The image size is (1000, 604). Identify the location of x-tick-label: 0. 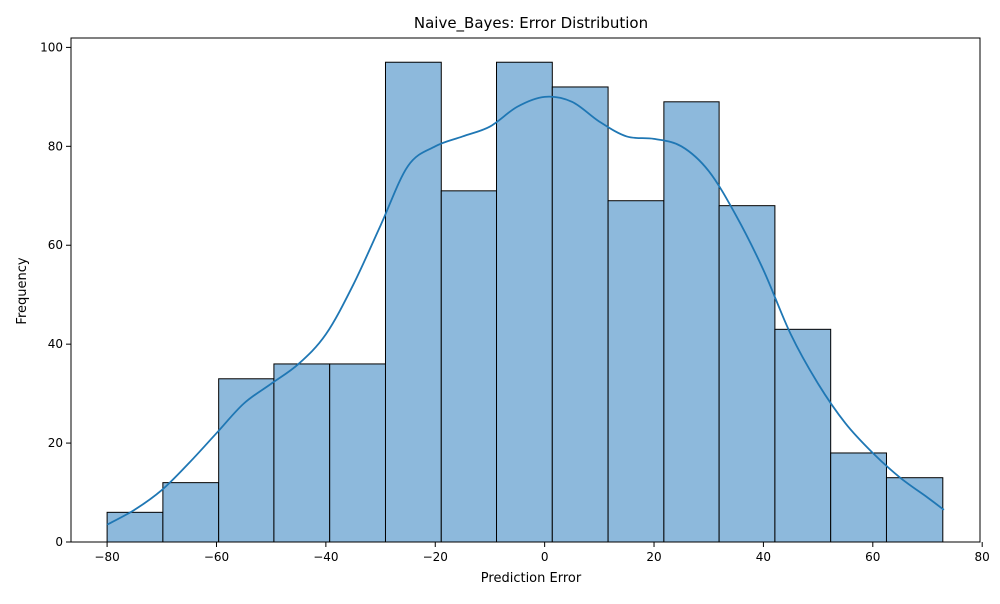
(545, 557).